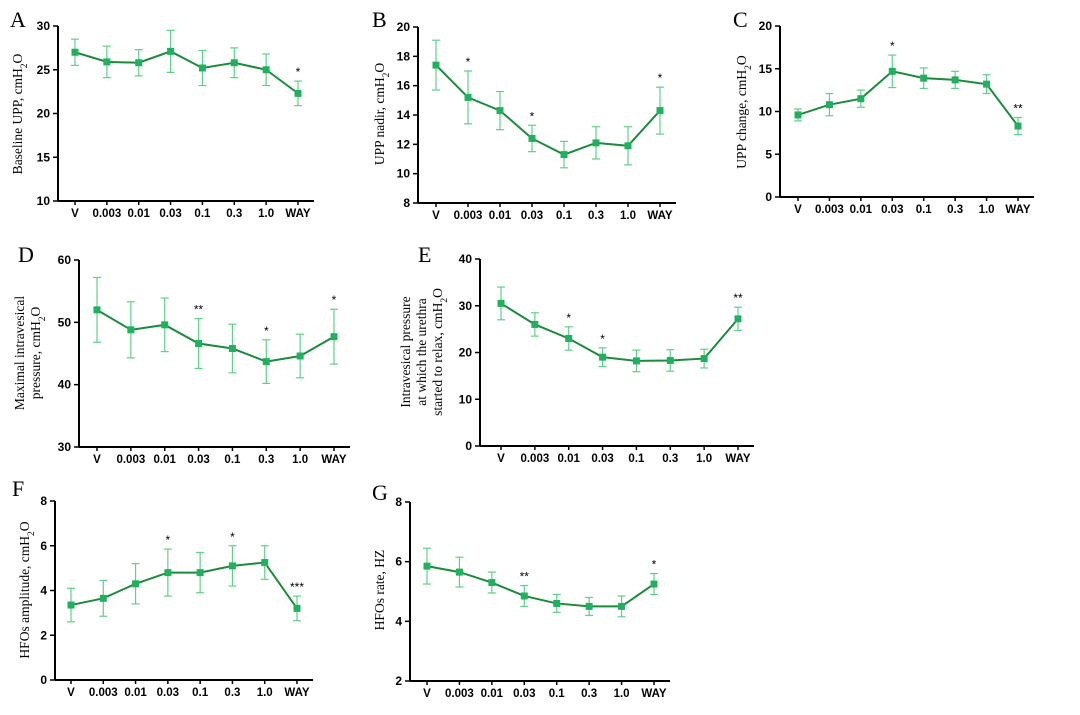 Image resolution: width=1080 pixels, height=715 pixels. What do you see at coordinates (421, 352) in the screenshot?
I see `panel-e-y-axis-label: at which the urethra` at bounding box center [421, 352].